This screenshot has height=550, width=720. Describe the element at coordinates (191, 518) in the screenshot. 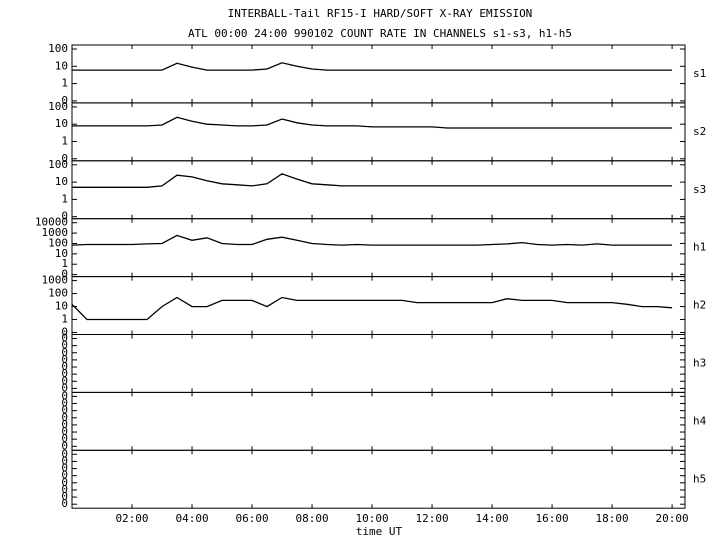

I see `x-tick-label: 04:00` at that location.